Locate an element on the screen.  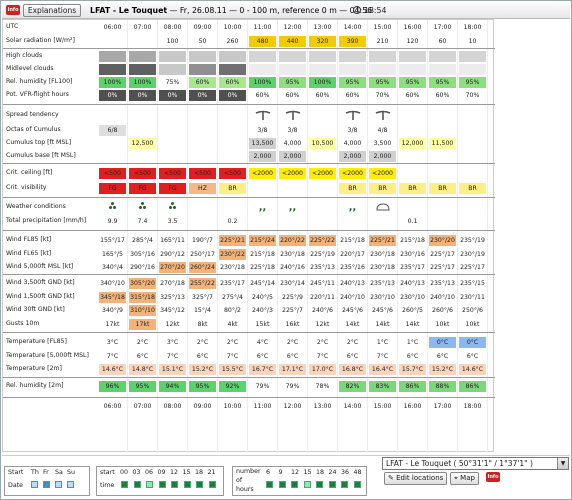
row-label: Gusts 10m is located at coordinates (23, 323).